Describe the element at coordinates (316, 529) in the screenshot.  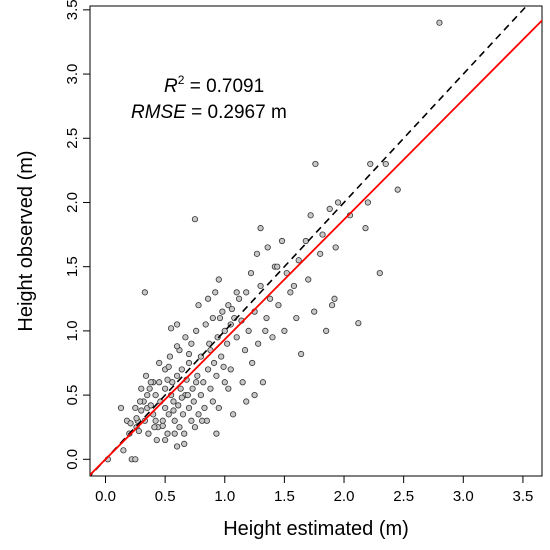
I see `x-axis-title: Height estimated (m)` at that location.